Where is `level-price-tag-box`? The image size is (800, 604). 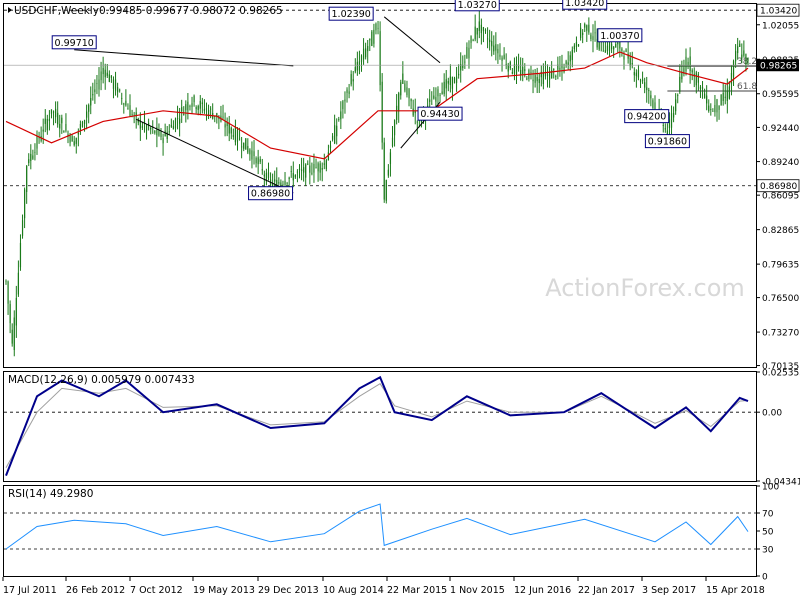 level-price-tag-box is located at coordinates (778, 186).